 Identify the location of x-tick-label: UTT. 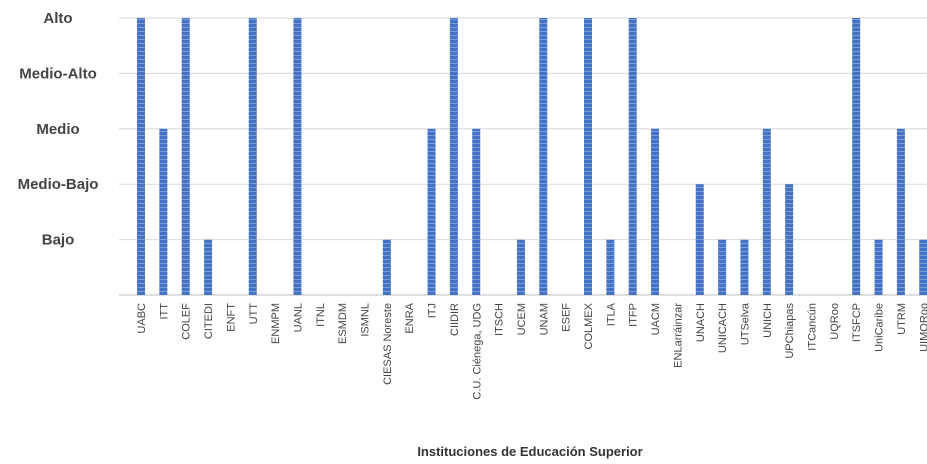
(254, 314).